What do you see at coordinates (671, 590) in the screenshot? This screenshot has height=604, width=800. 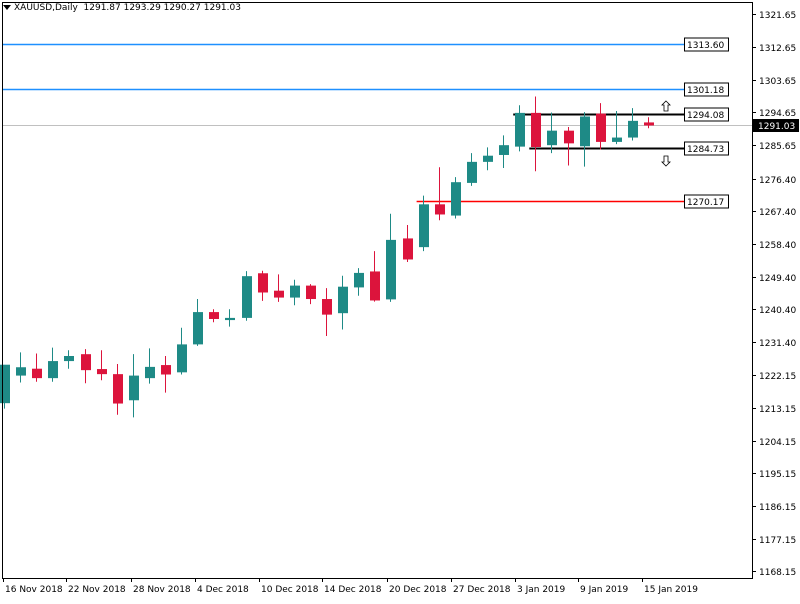 I see `x-tick-label: 15 Jan 2019` at bounding box center [671, 590].